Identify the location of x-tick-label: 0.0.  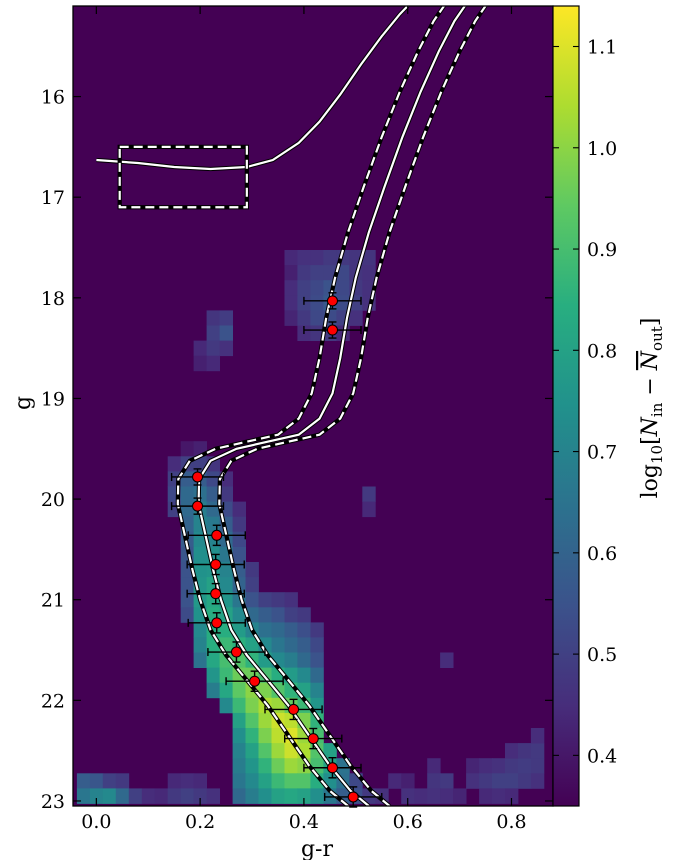
(96, 822).